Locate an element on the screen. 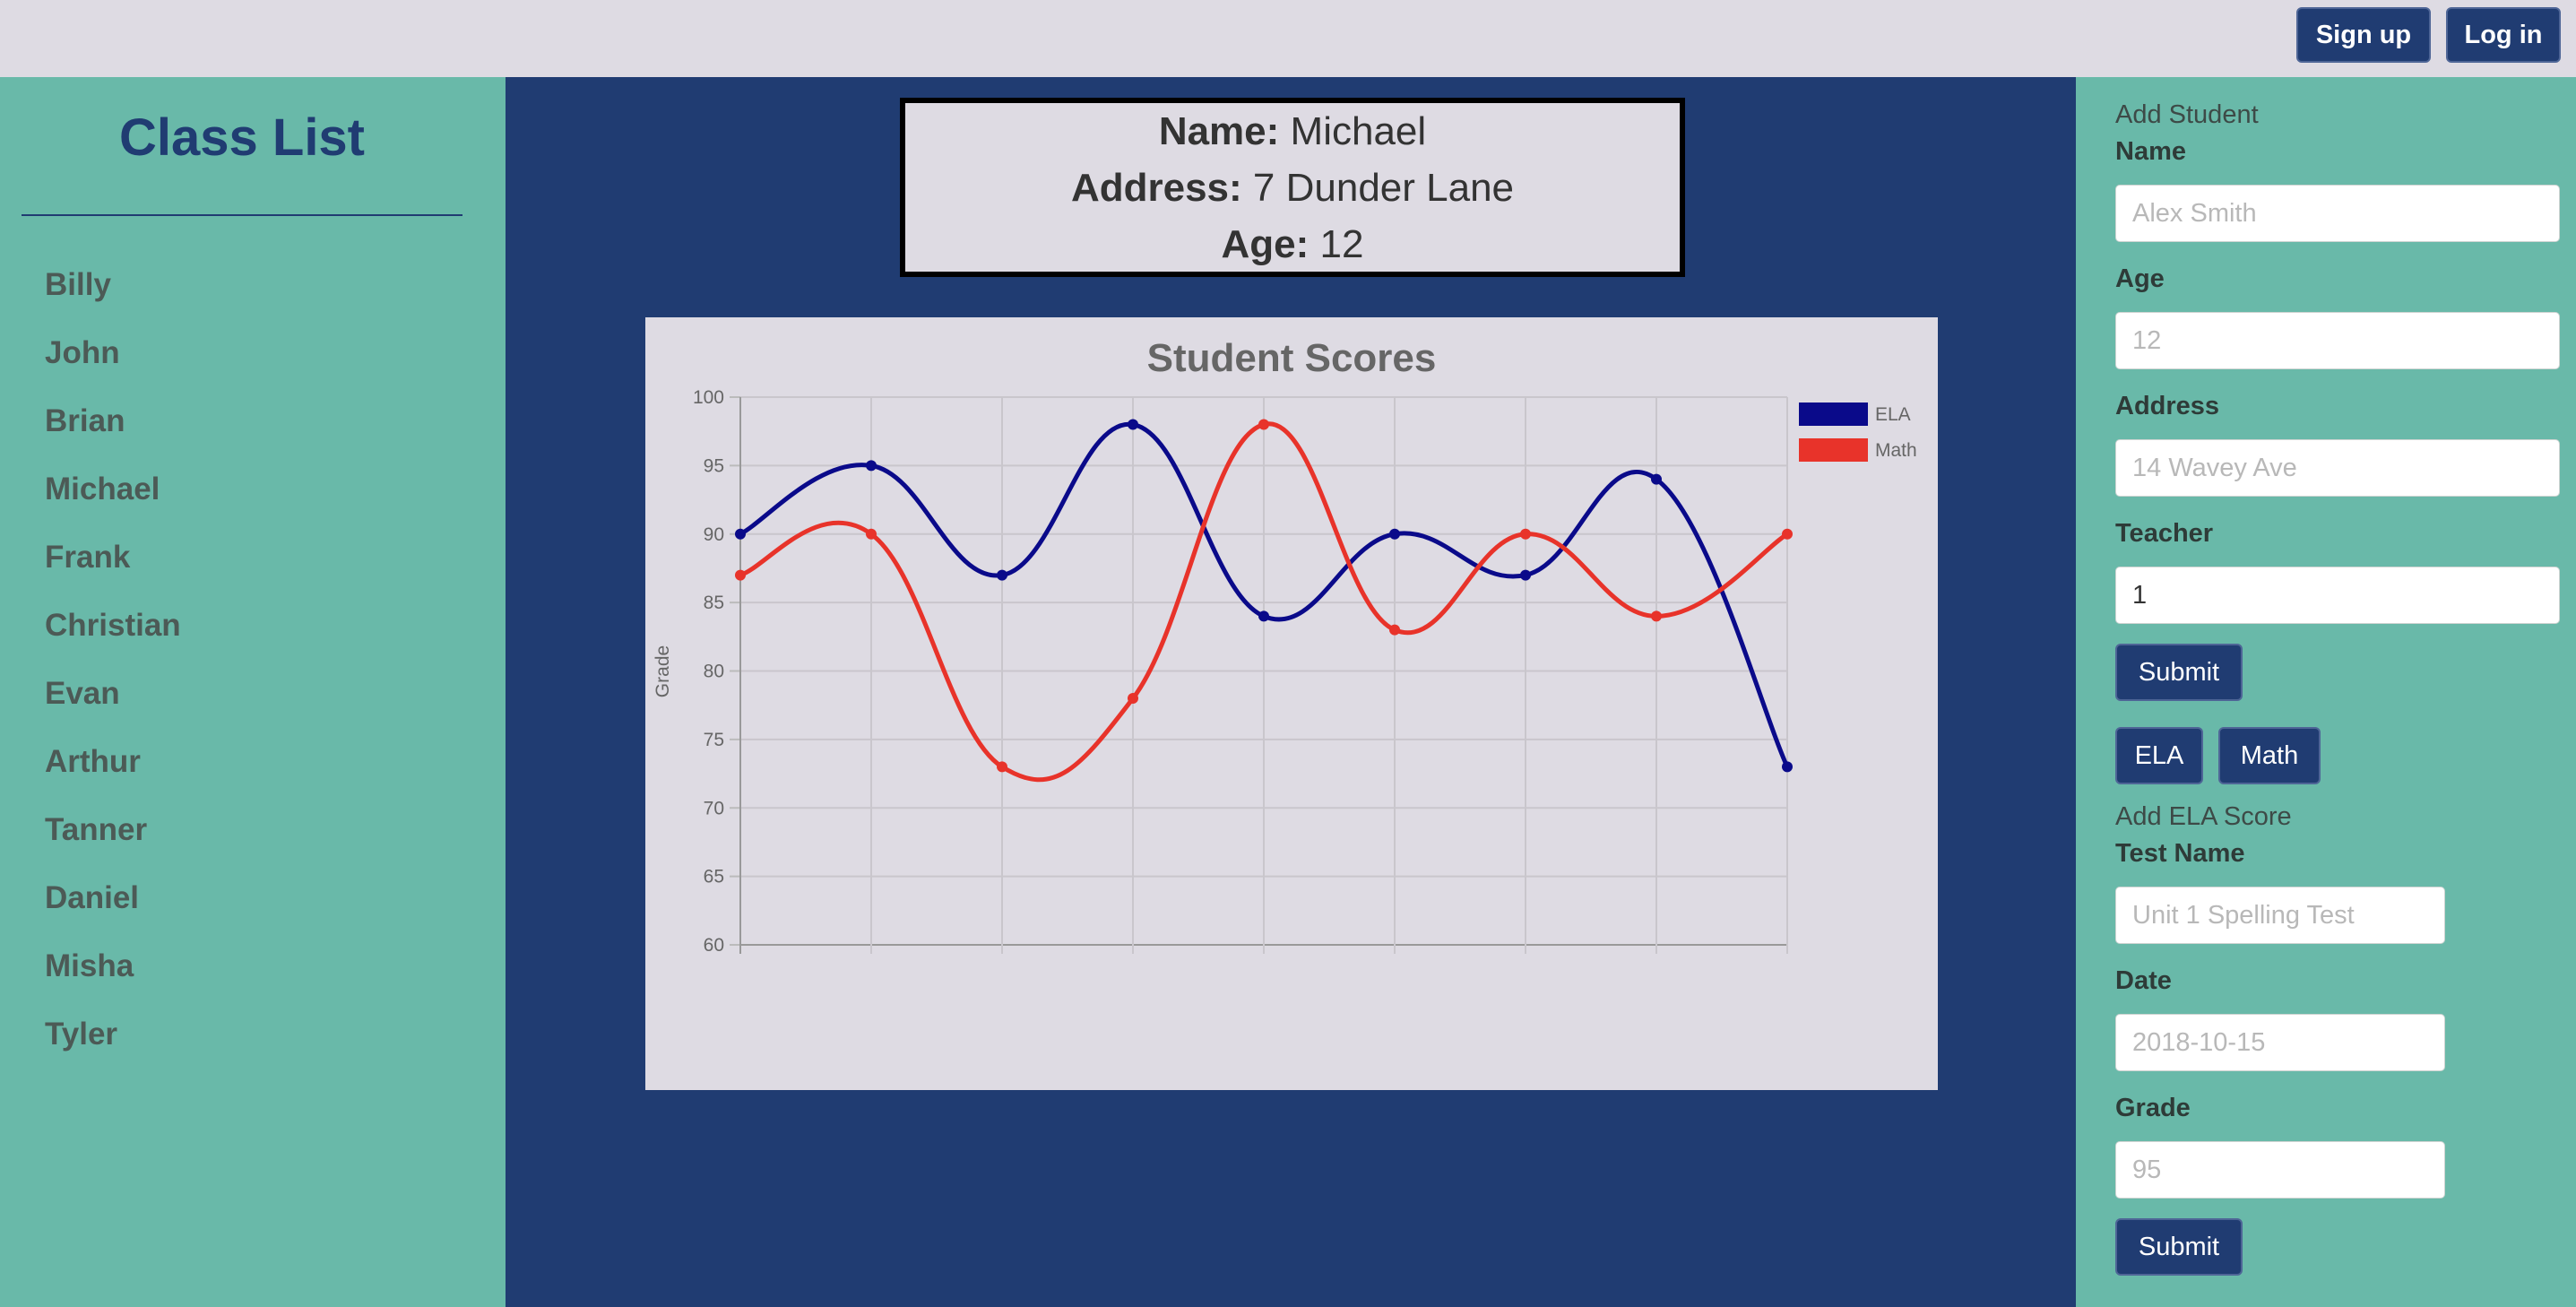  date-field-label: Date is located at coordinates (2143, 981).